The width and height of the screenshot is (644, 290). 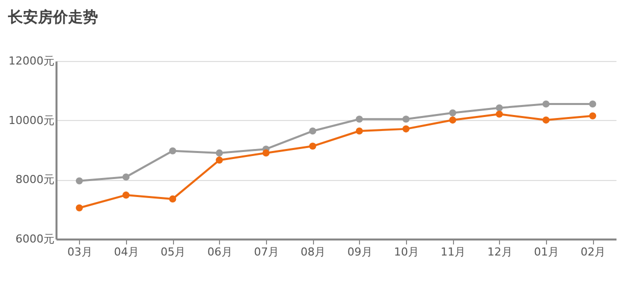 What do you see at coordinates (219, 252) in the screenshot?
I see `x-tick-label: 06月` at bounding box center [219, 252].